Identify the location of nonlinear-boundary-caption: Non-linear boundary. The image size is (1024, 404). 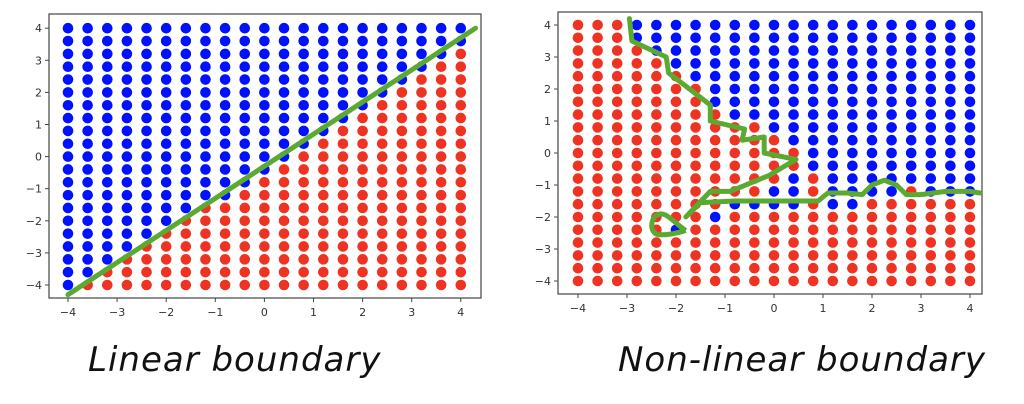
(802, 360).